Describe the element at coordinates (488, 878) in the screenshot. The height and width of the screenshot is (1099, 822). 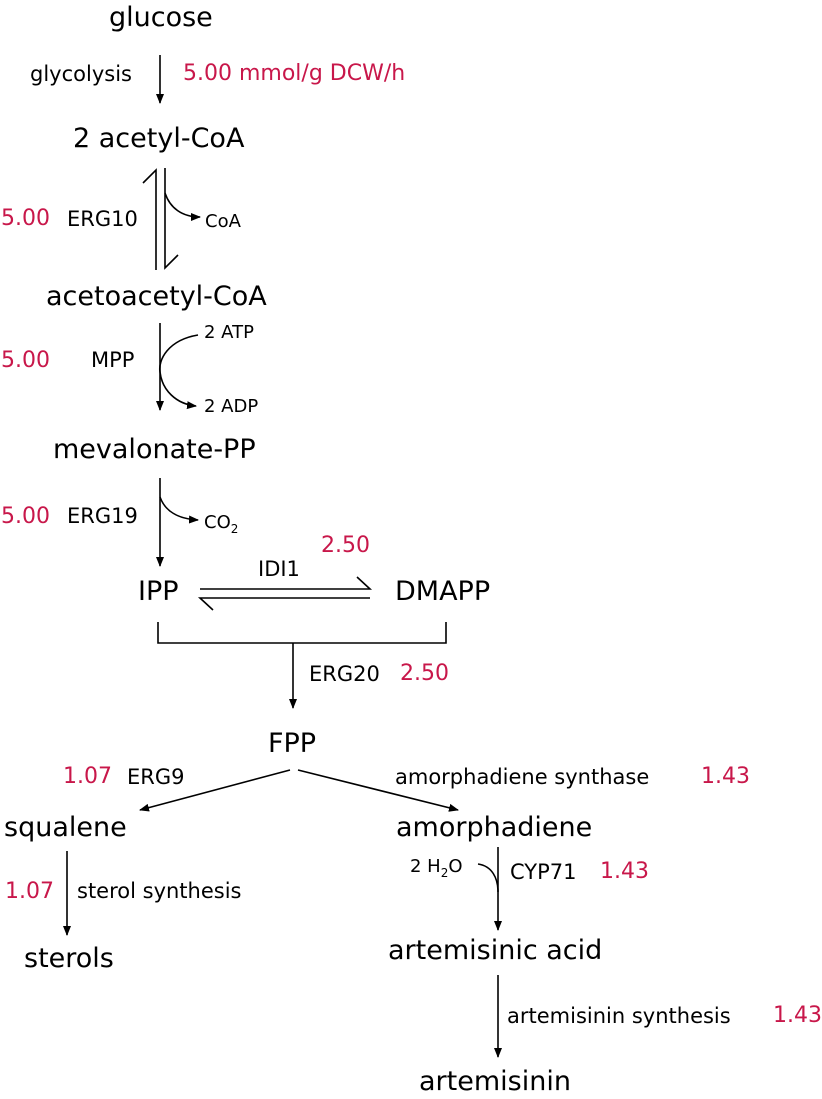
I see `water-uptake-curve` at that location.